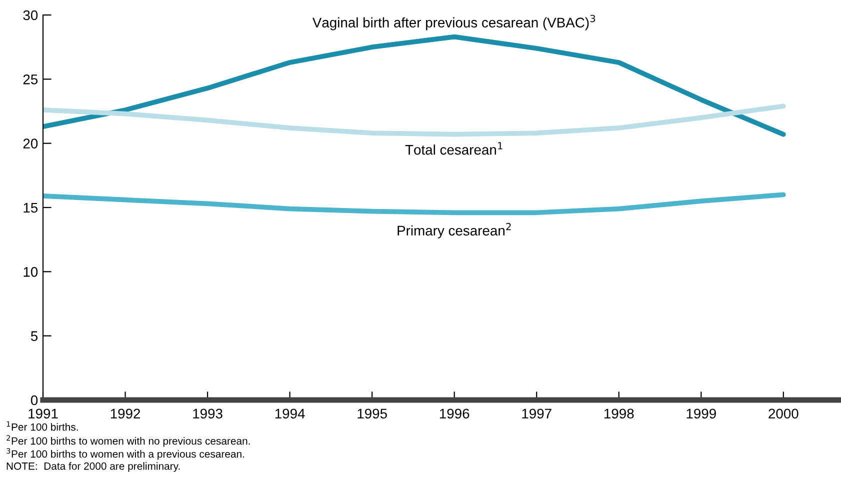 This screenshot has height=485, width=841. I want to click on x-tick-label: 1992, so click(125, 413).